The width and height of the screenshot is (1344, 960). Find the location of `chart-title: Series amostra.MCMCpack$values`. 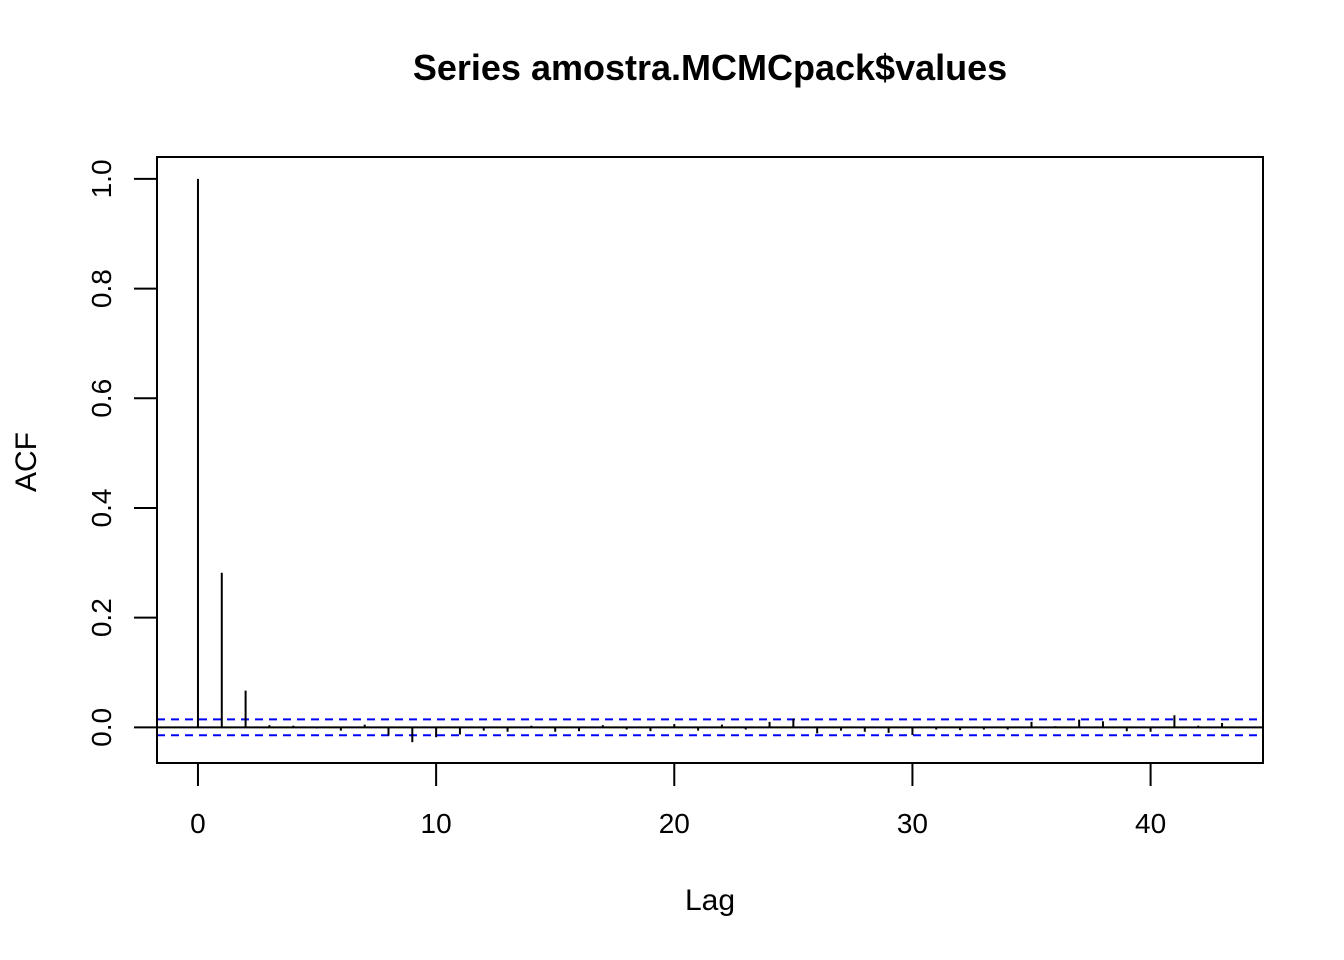

chart-title: Series amostra.MCMCpack$values is located at coordinates (710, 67).